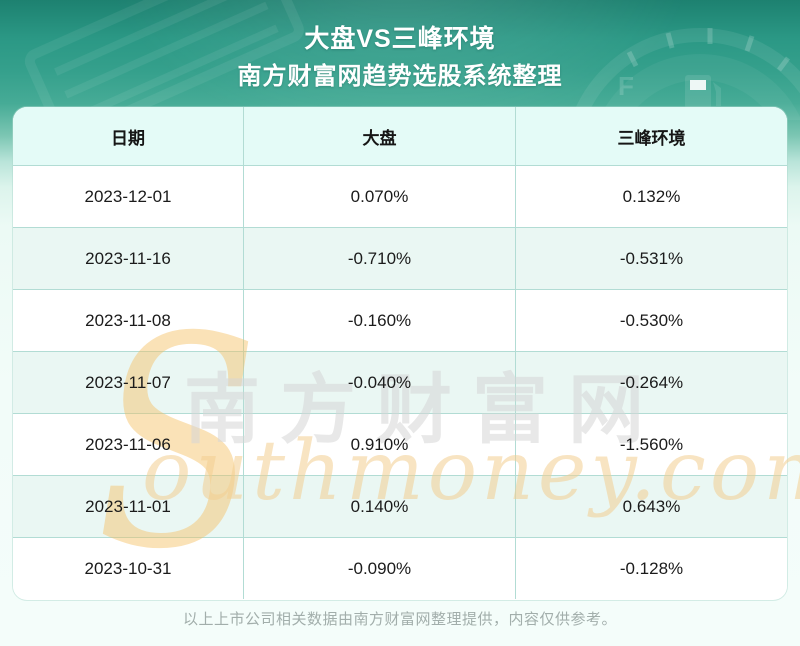 The image size is (800, 646). What do you see at coordinates (379, 196) in the screenshot?
I see `cell-market-value: 0.070%` at bounding box center [379, 196].